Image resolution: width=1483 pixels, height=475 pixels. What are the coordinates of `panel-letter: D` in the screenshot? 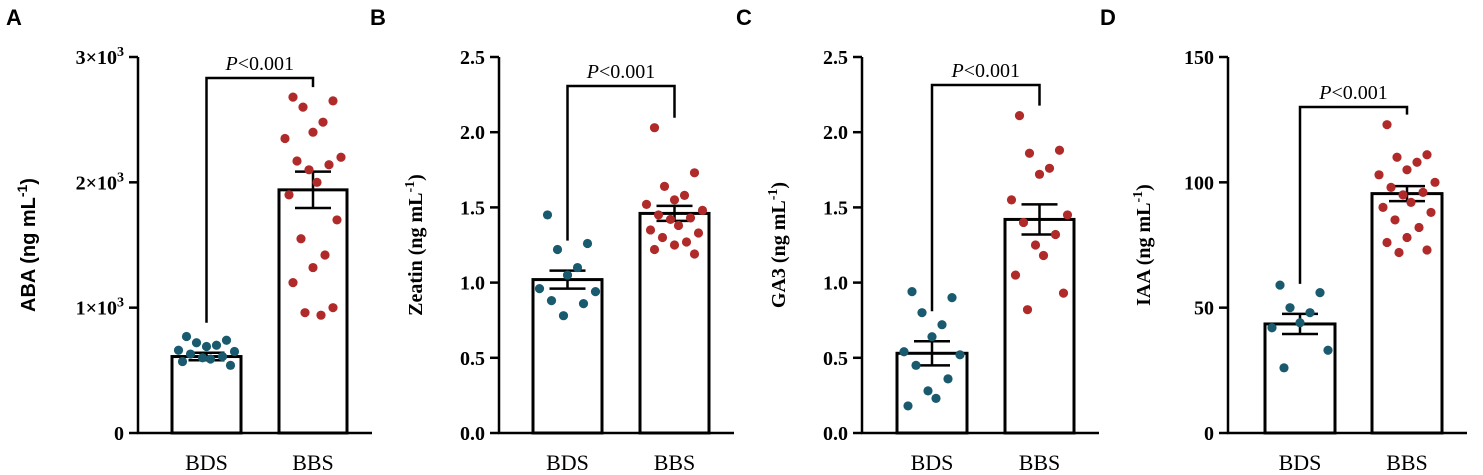 It's located at (1108, 17).